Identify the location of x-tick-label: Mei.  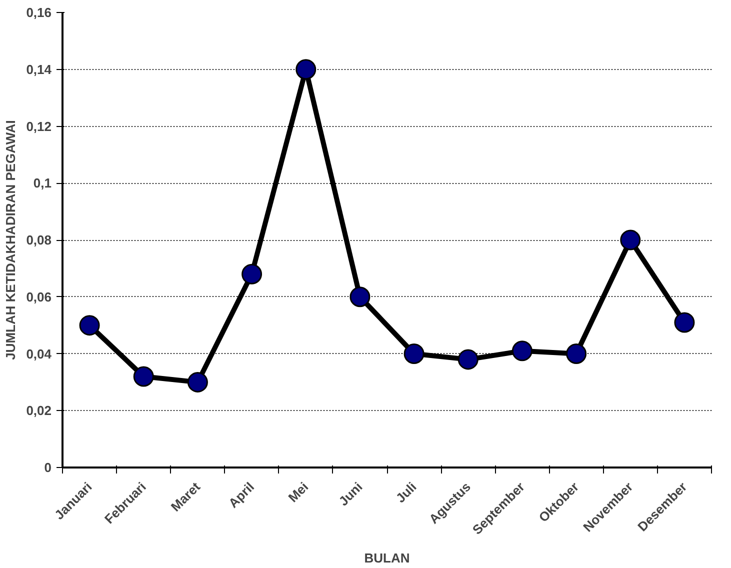
(298, 492).